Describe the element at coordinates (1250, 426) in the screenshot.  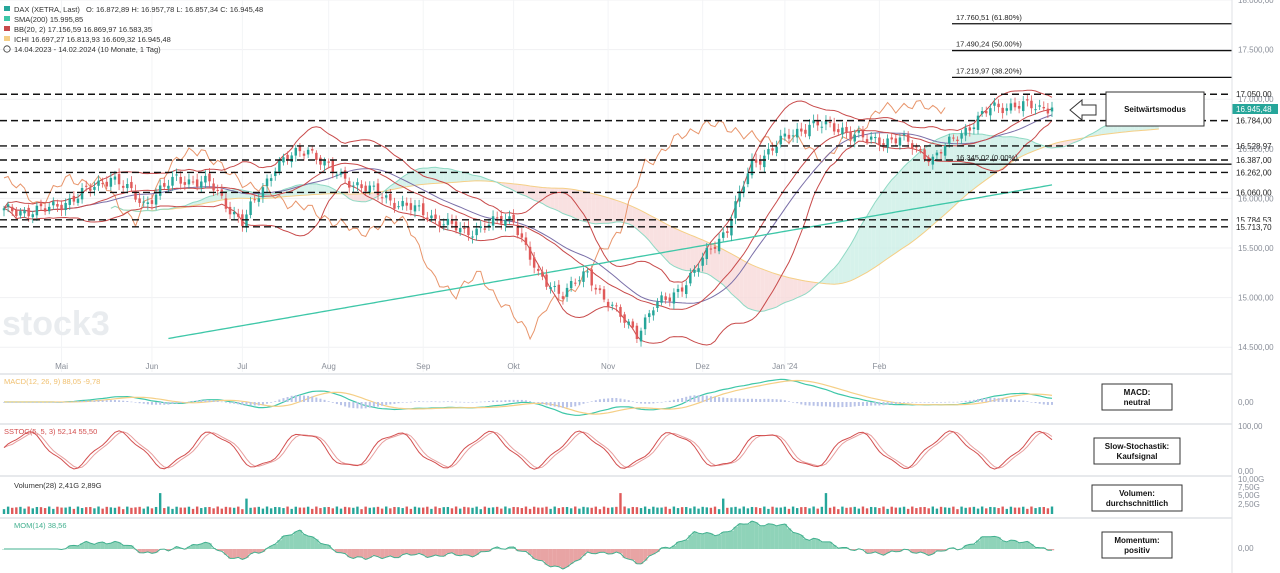
I see `stoch-tick-100: 100,00` at that location.